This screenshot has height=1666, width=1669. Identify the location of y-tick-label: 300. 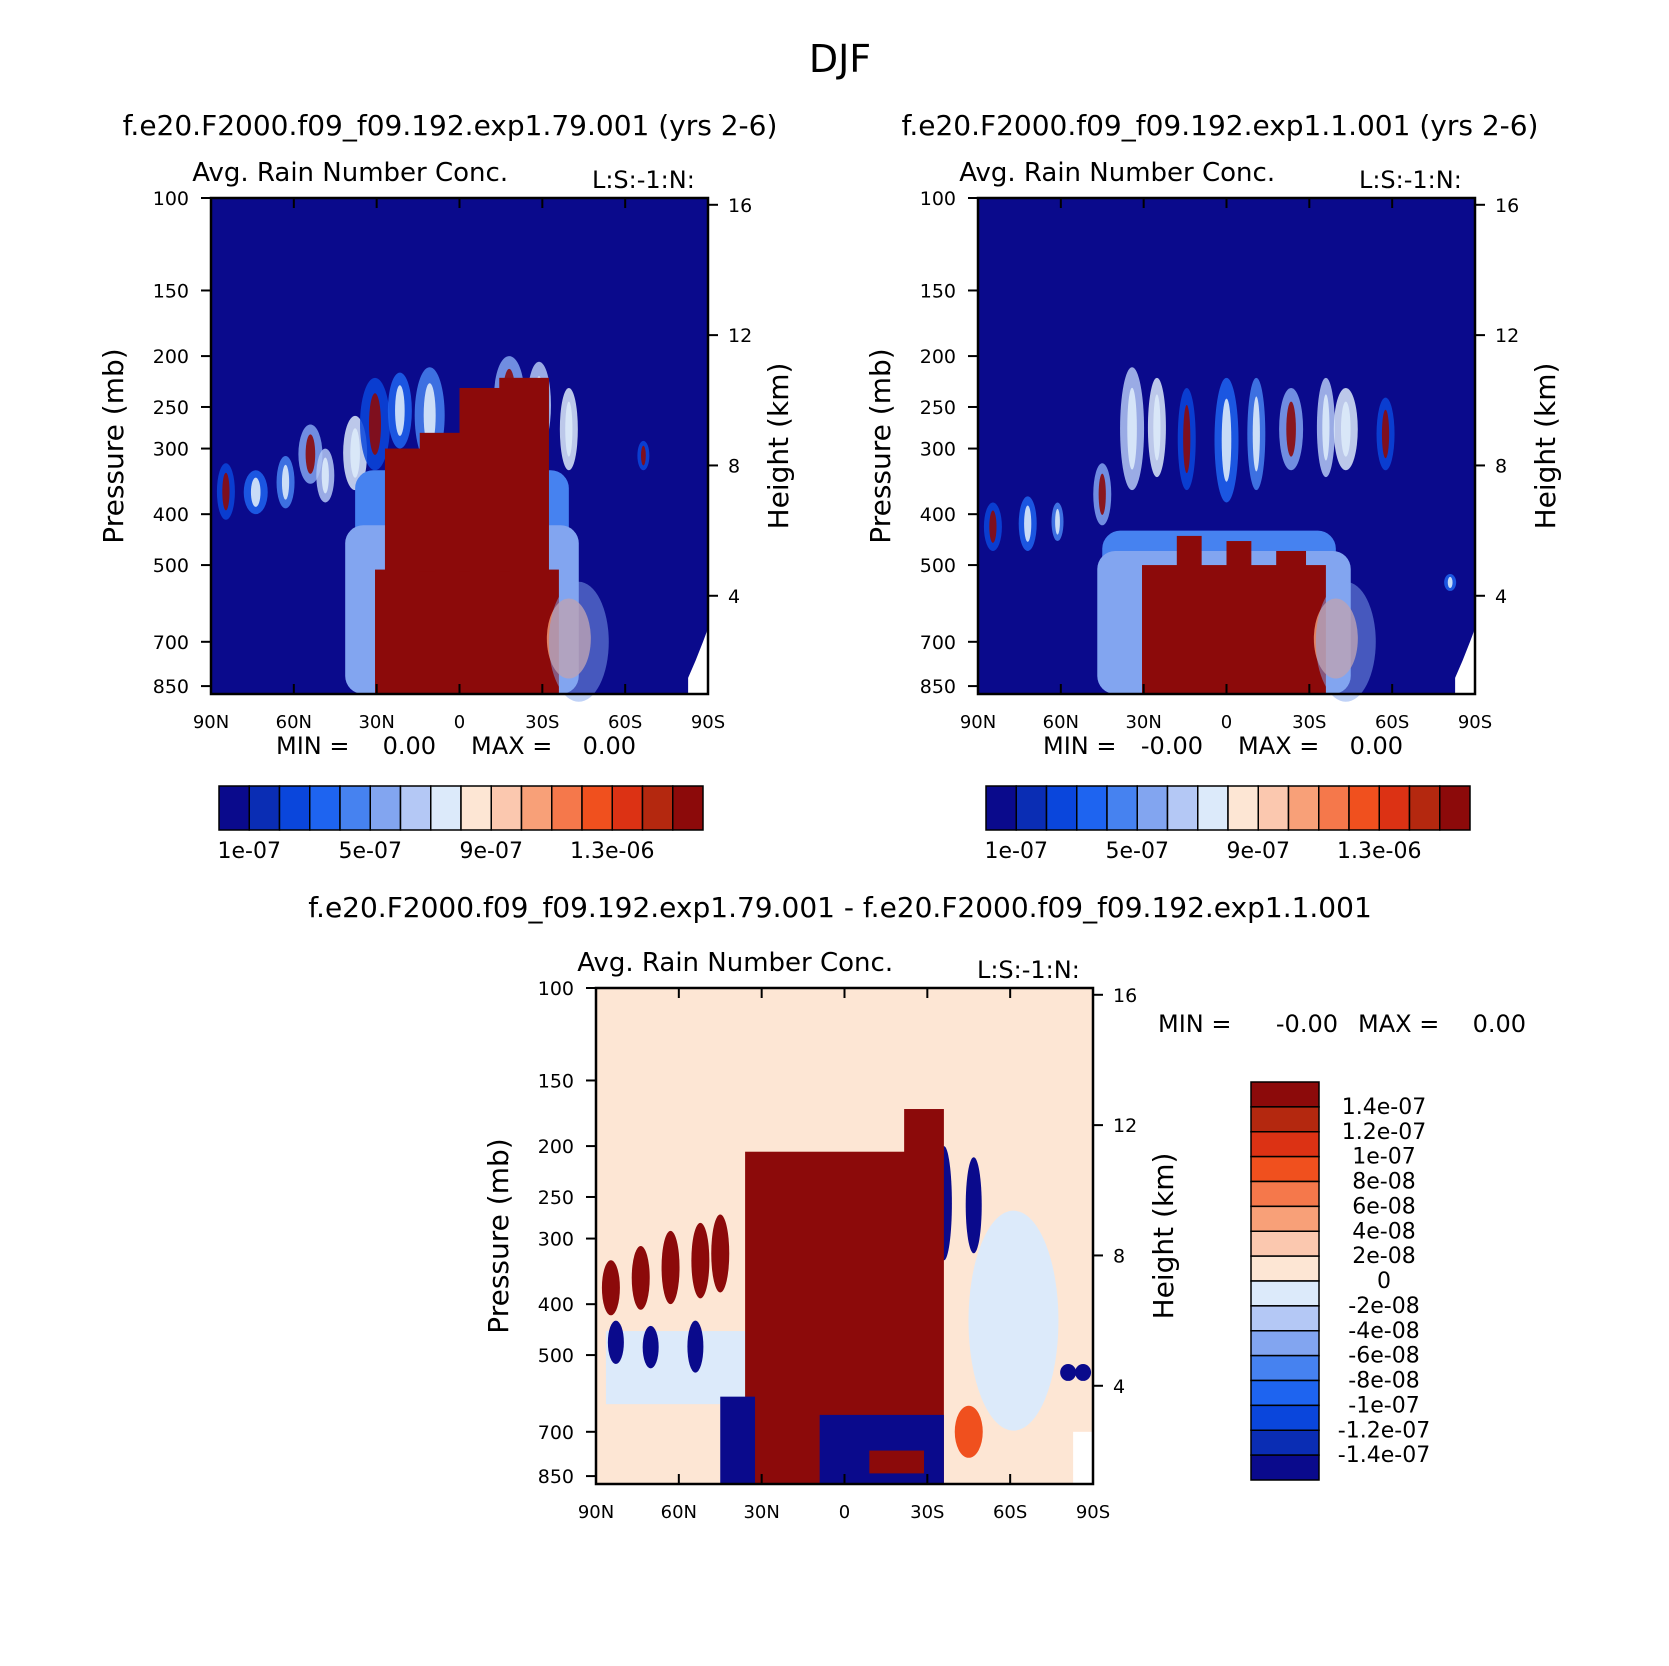
(556, 1240).